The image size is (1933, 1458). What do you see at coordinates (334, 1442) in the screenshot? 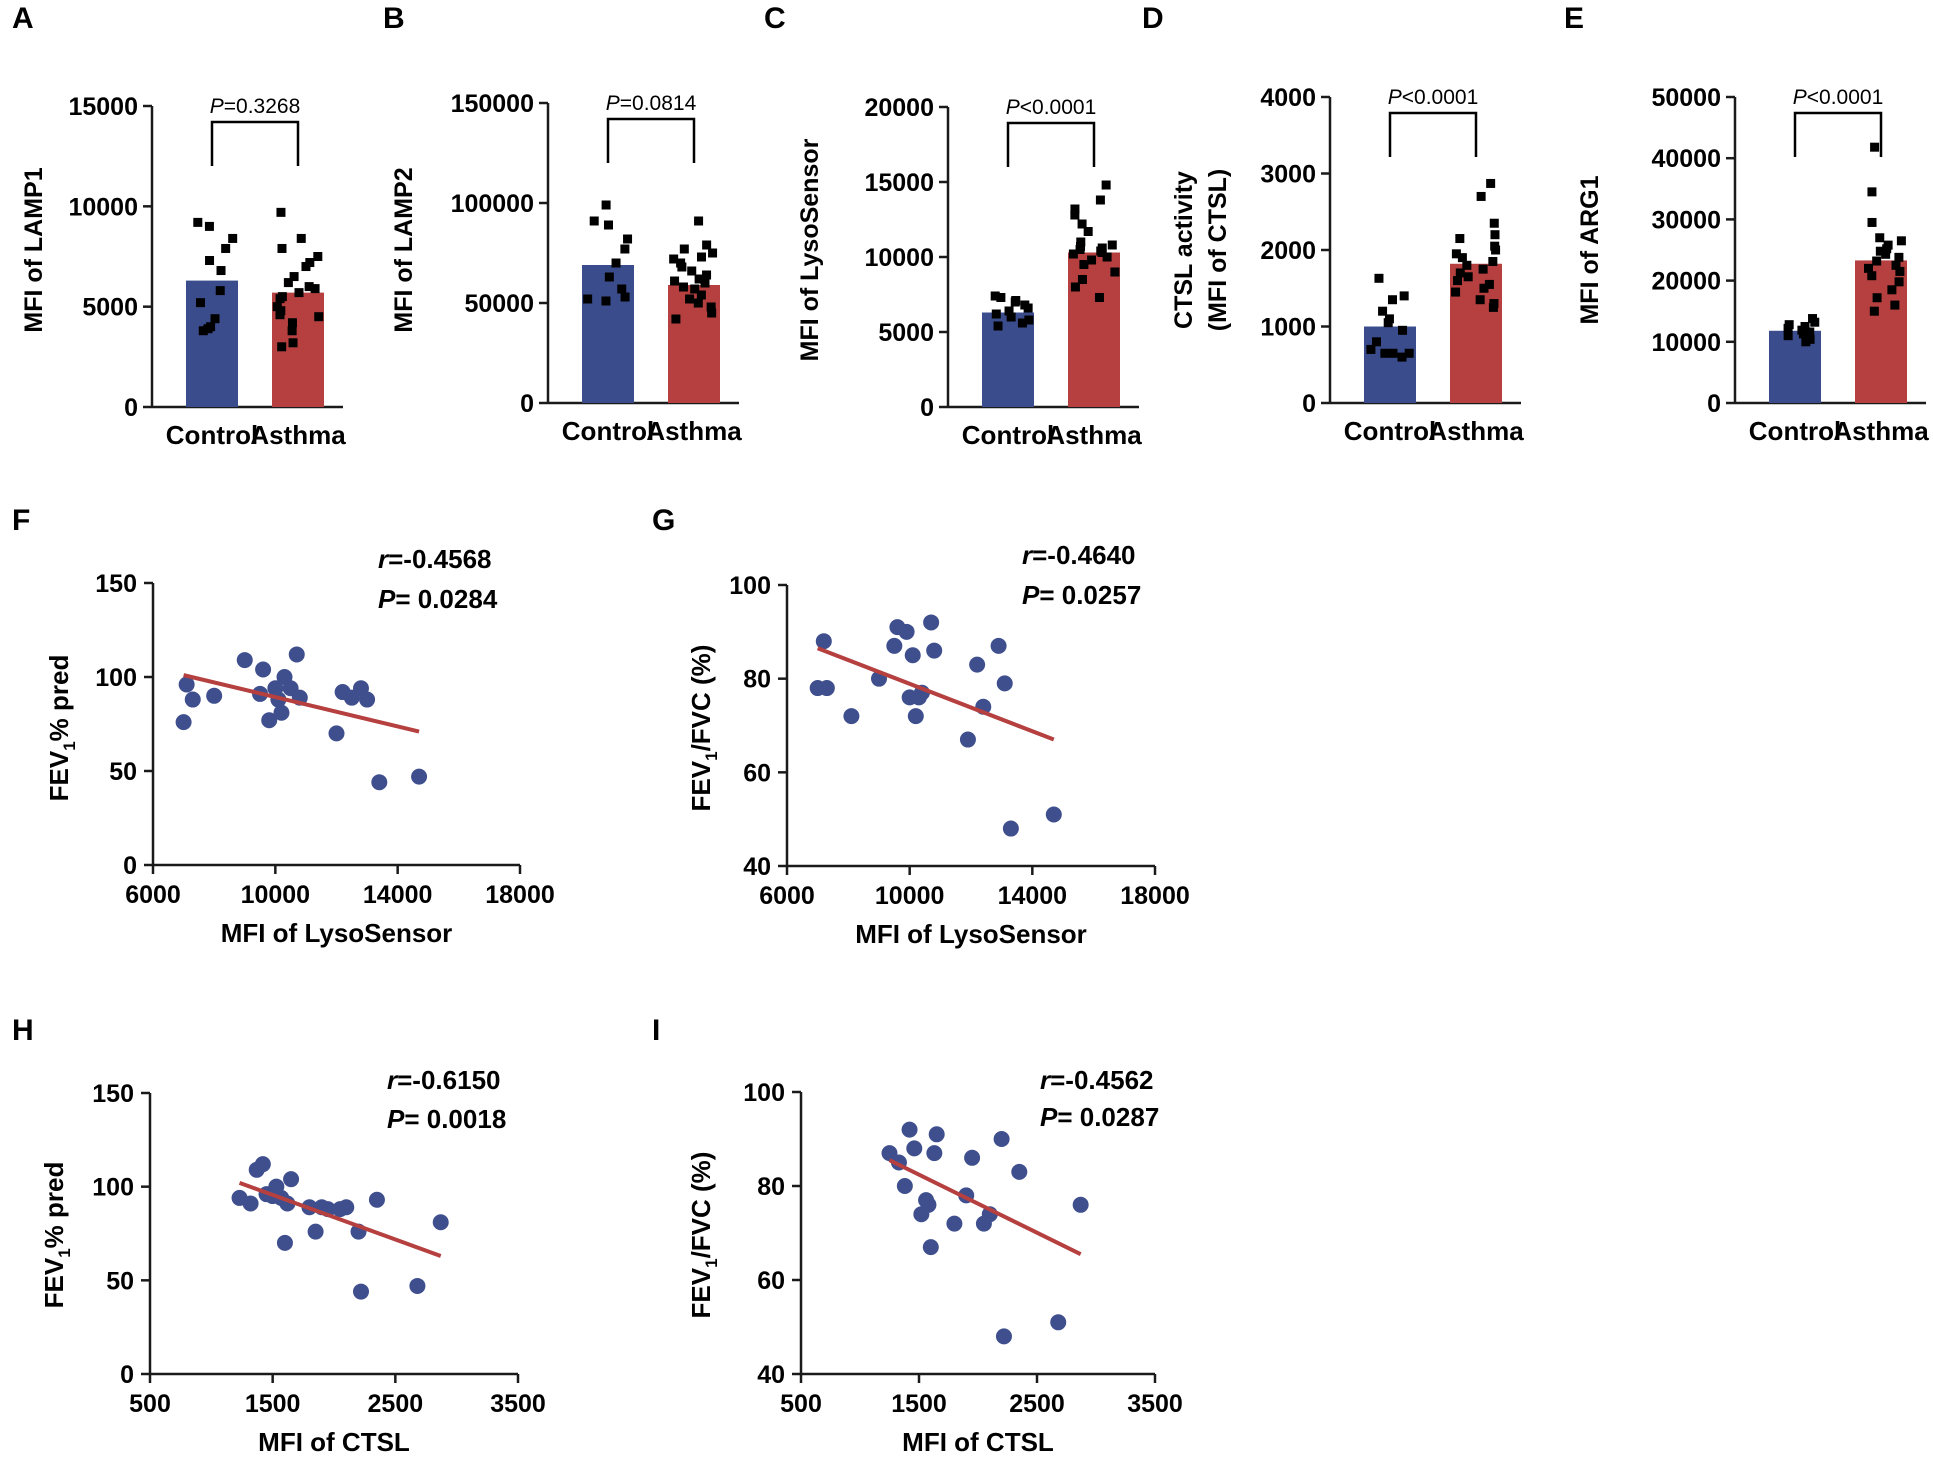
I see `x-axis-label: MFI of CTSL` at bounding box center [334, 1442].